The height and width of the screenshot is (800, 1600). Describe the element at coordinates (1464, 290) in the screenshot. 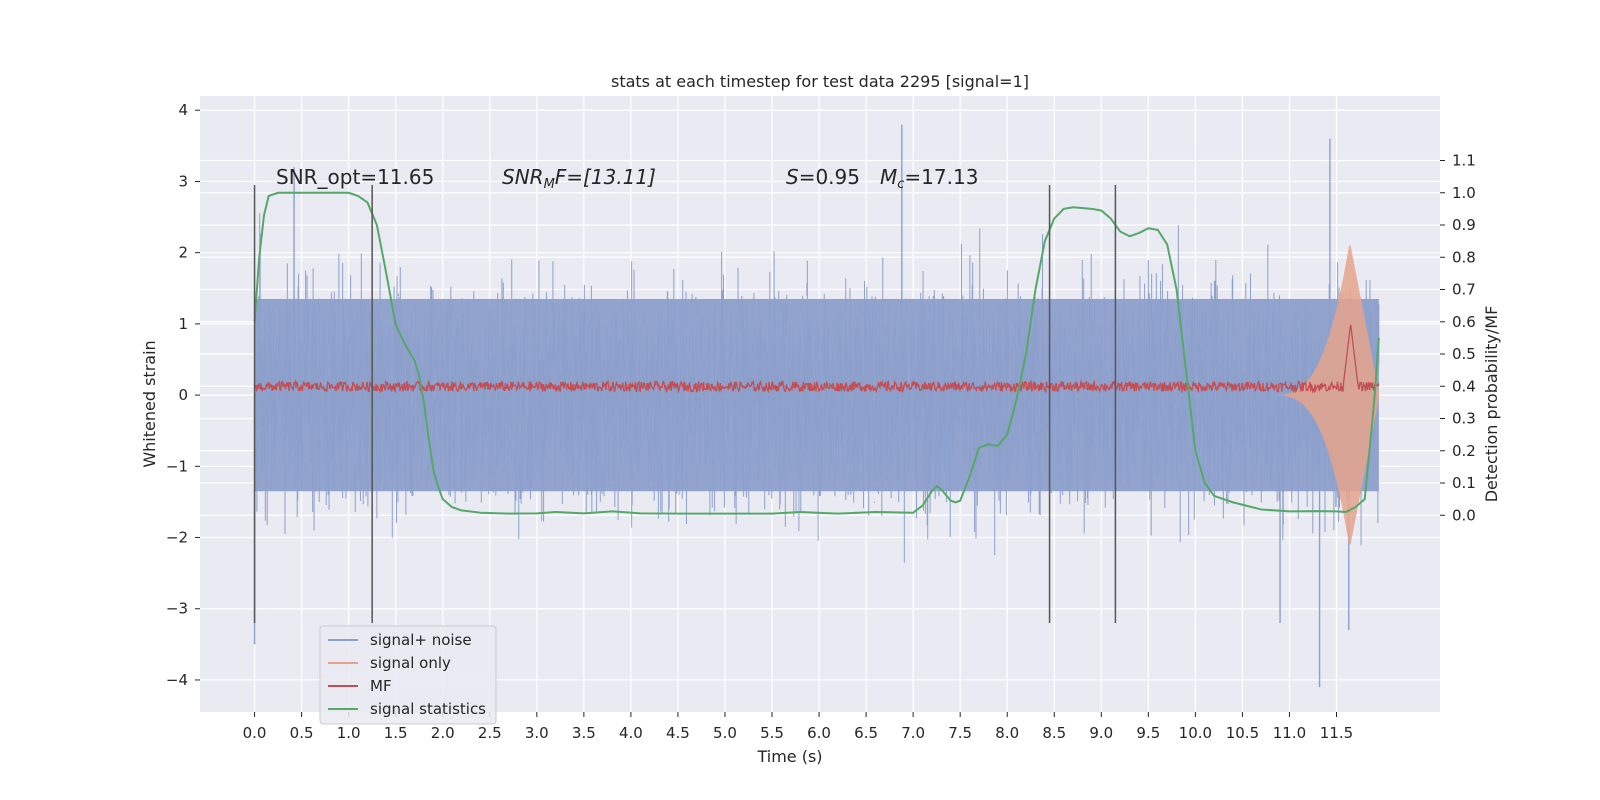

I see `y-right-tick-label: 0.7` at that location.